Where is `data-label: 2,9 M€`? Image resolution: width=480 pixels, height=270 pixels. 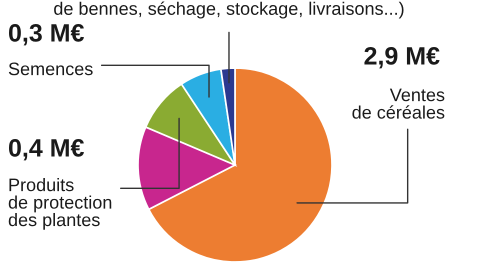 data-label: 2,9 M€ is located at coordinates (402, 57).